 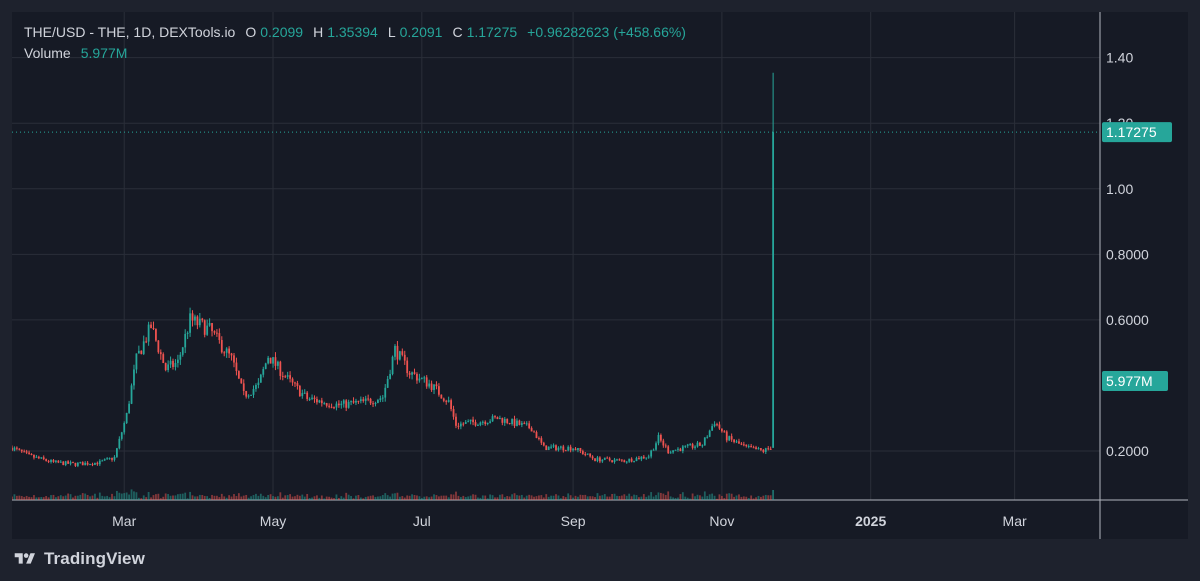 I want to click on y-tick-label: 1.40, so click(x=1119, y=58).